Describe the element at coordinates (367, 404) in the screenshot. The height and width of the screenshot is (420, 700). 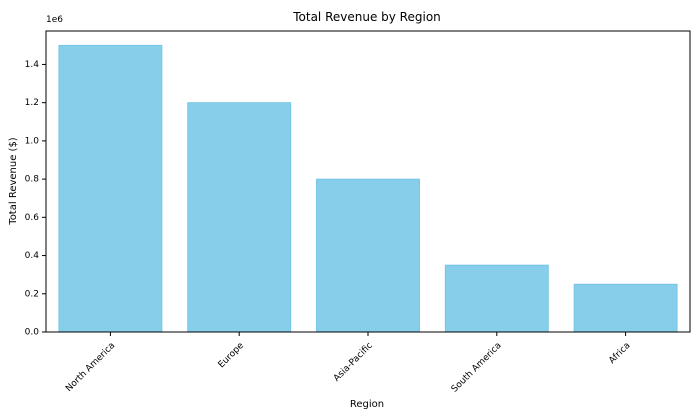
I see `x-axis-label: Region` at that location.